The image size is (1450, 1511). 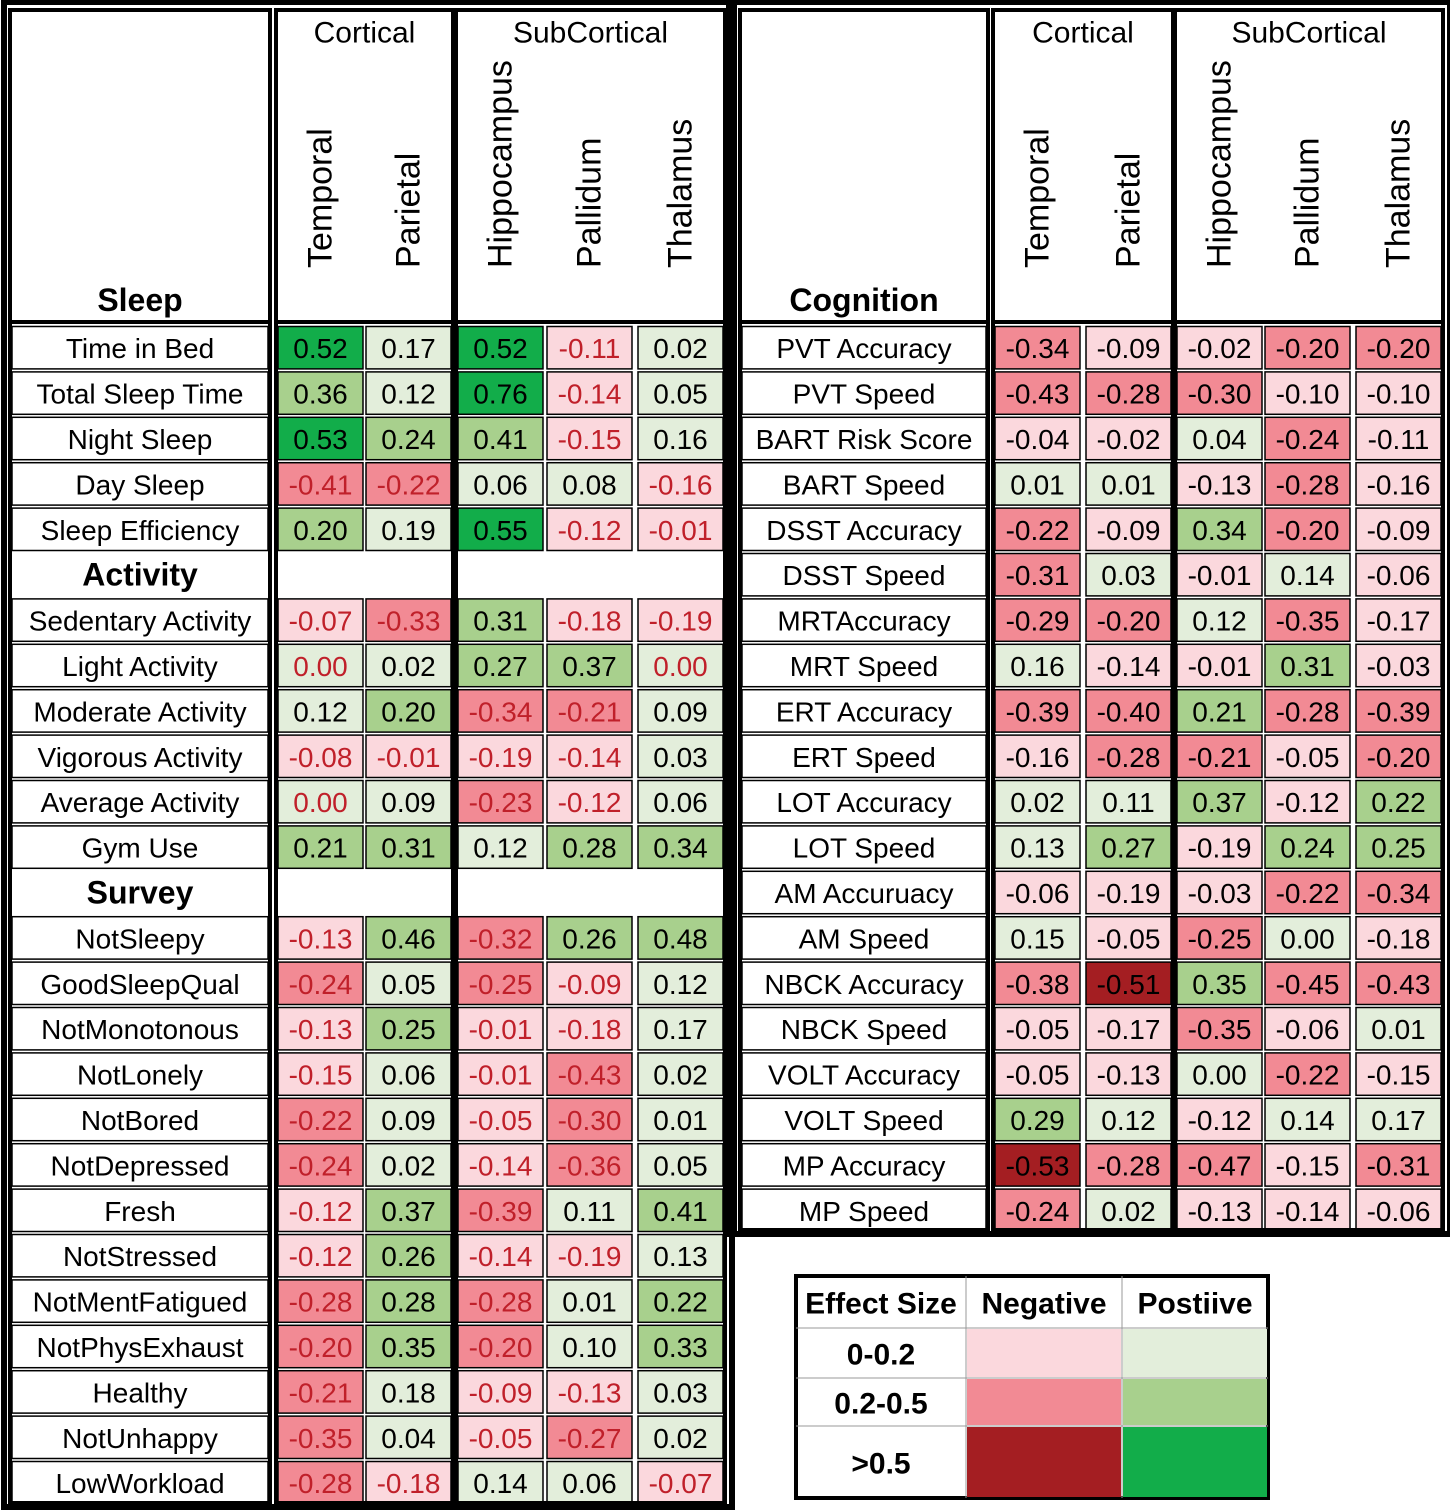 What do you see at coordinates (409, 484) in the screenshot?
I see `left_panel-cell-value: -0.22` at bounding box center [409, 484].